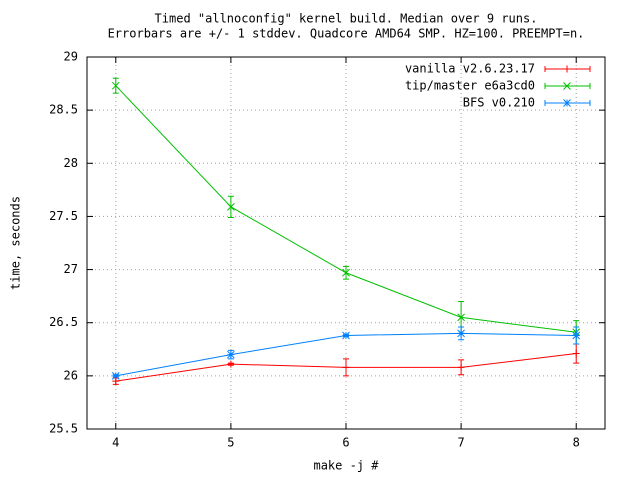  I want to click on legend-label: vanilla v2.6.23.17, so click(470, 69).